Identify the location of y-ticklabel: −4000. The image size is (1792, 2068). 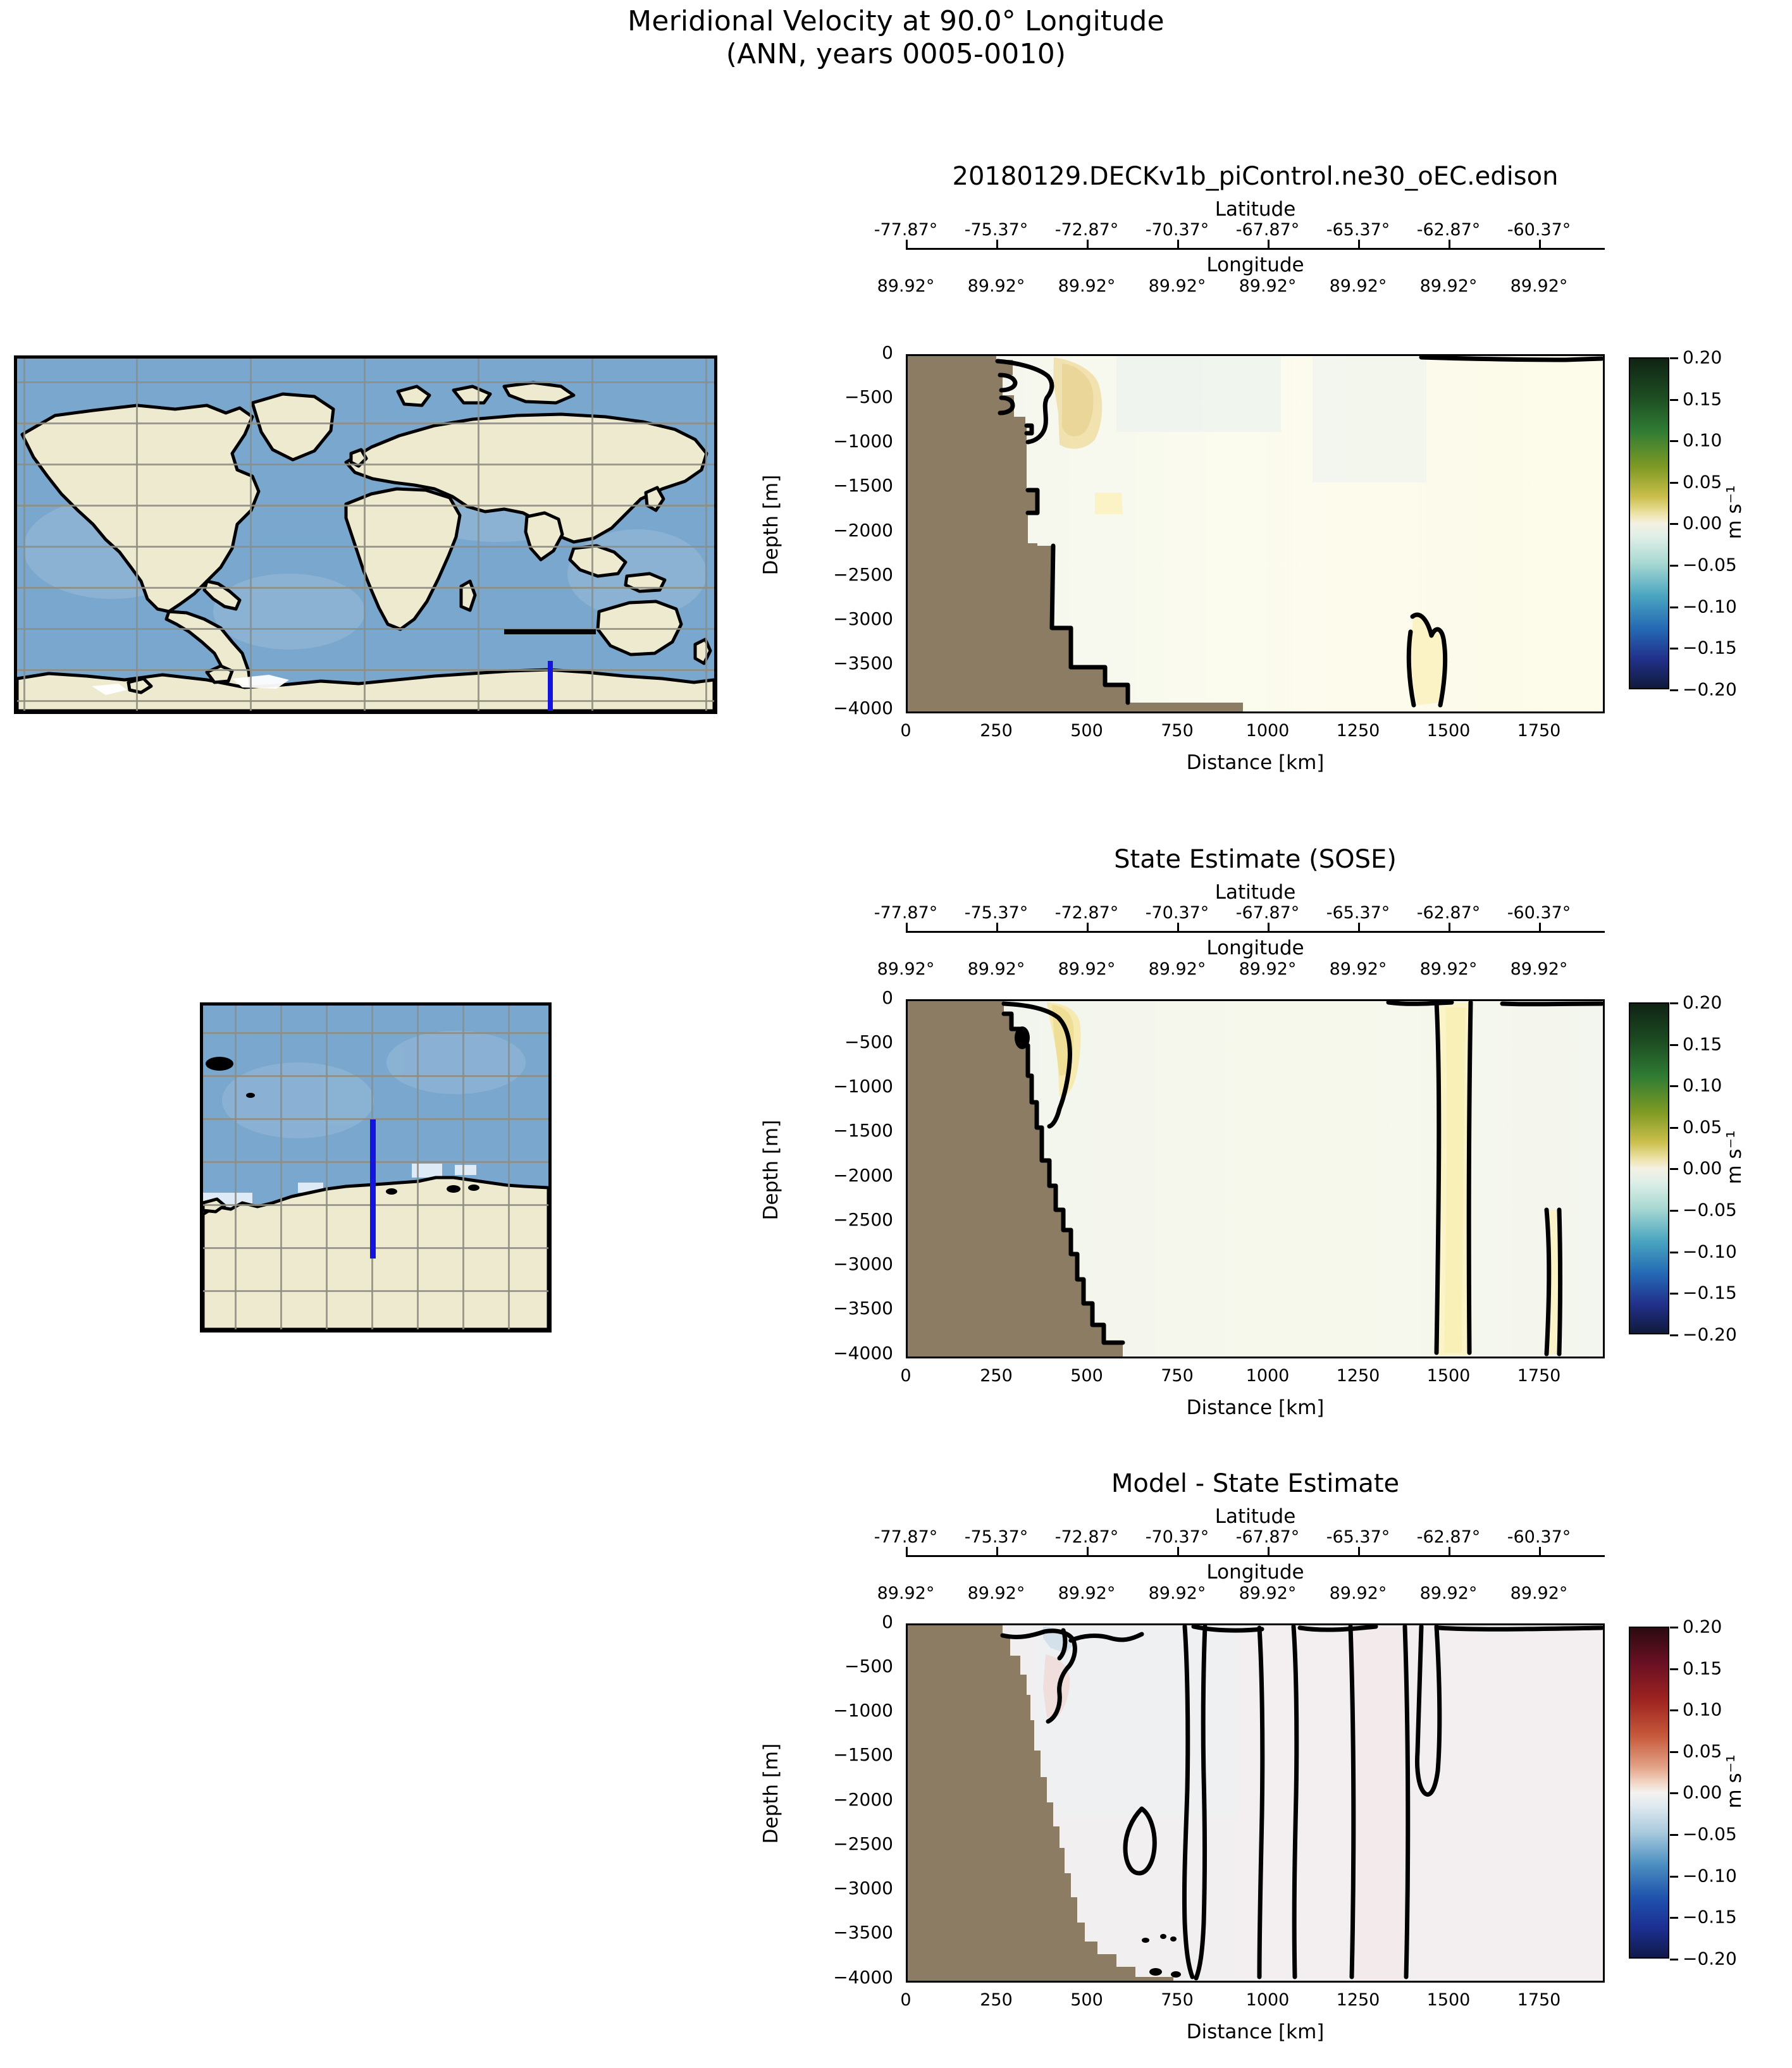
(863, 1978).